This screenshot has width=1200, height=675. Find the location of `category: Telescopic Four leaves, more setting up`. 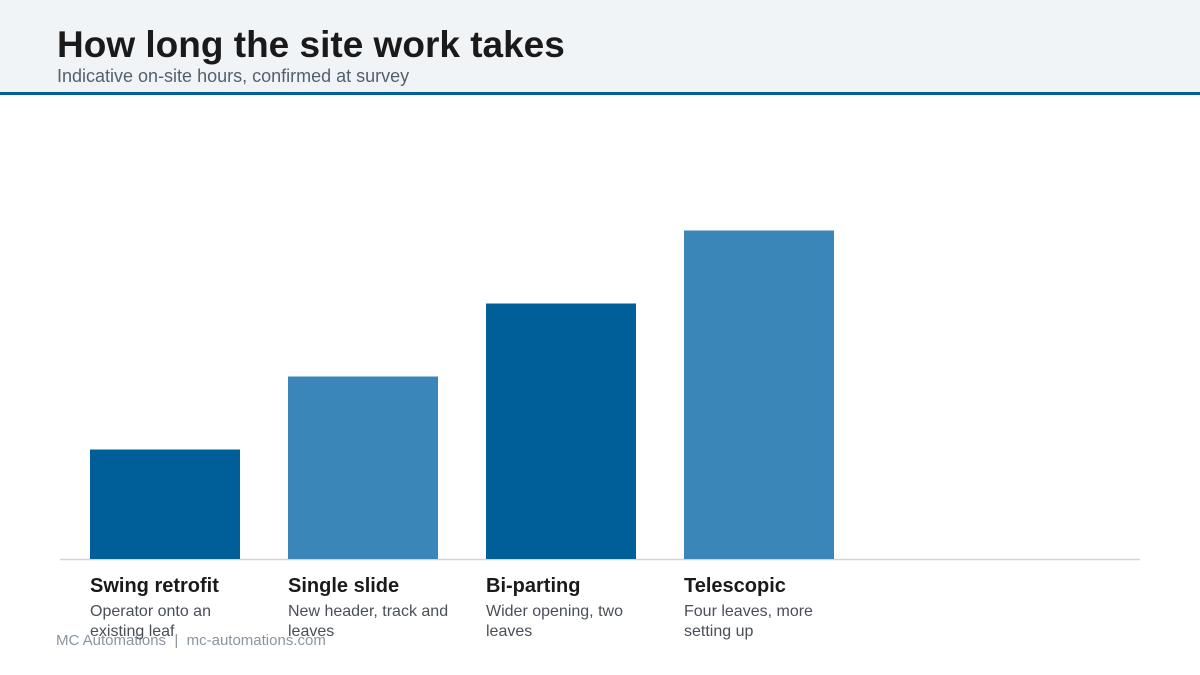

category: Telescopic Four leaves, more setting up is located at coordinates (771, 608).